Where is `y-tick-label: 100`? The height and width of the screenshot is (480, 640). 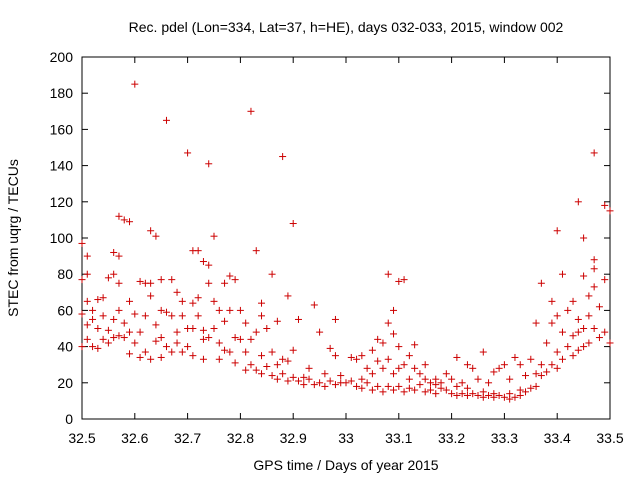 y-tick-label: 100 is located at coordinates (62, 238).